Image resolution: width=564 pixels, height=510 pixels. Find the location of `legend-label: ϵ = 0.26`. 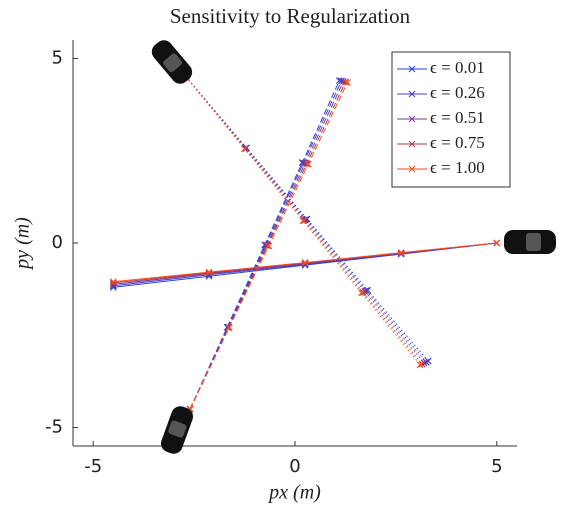

legend-label: ϵ = 0.26 is located at coordinates (457, 92).